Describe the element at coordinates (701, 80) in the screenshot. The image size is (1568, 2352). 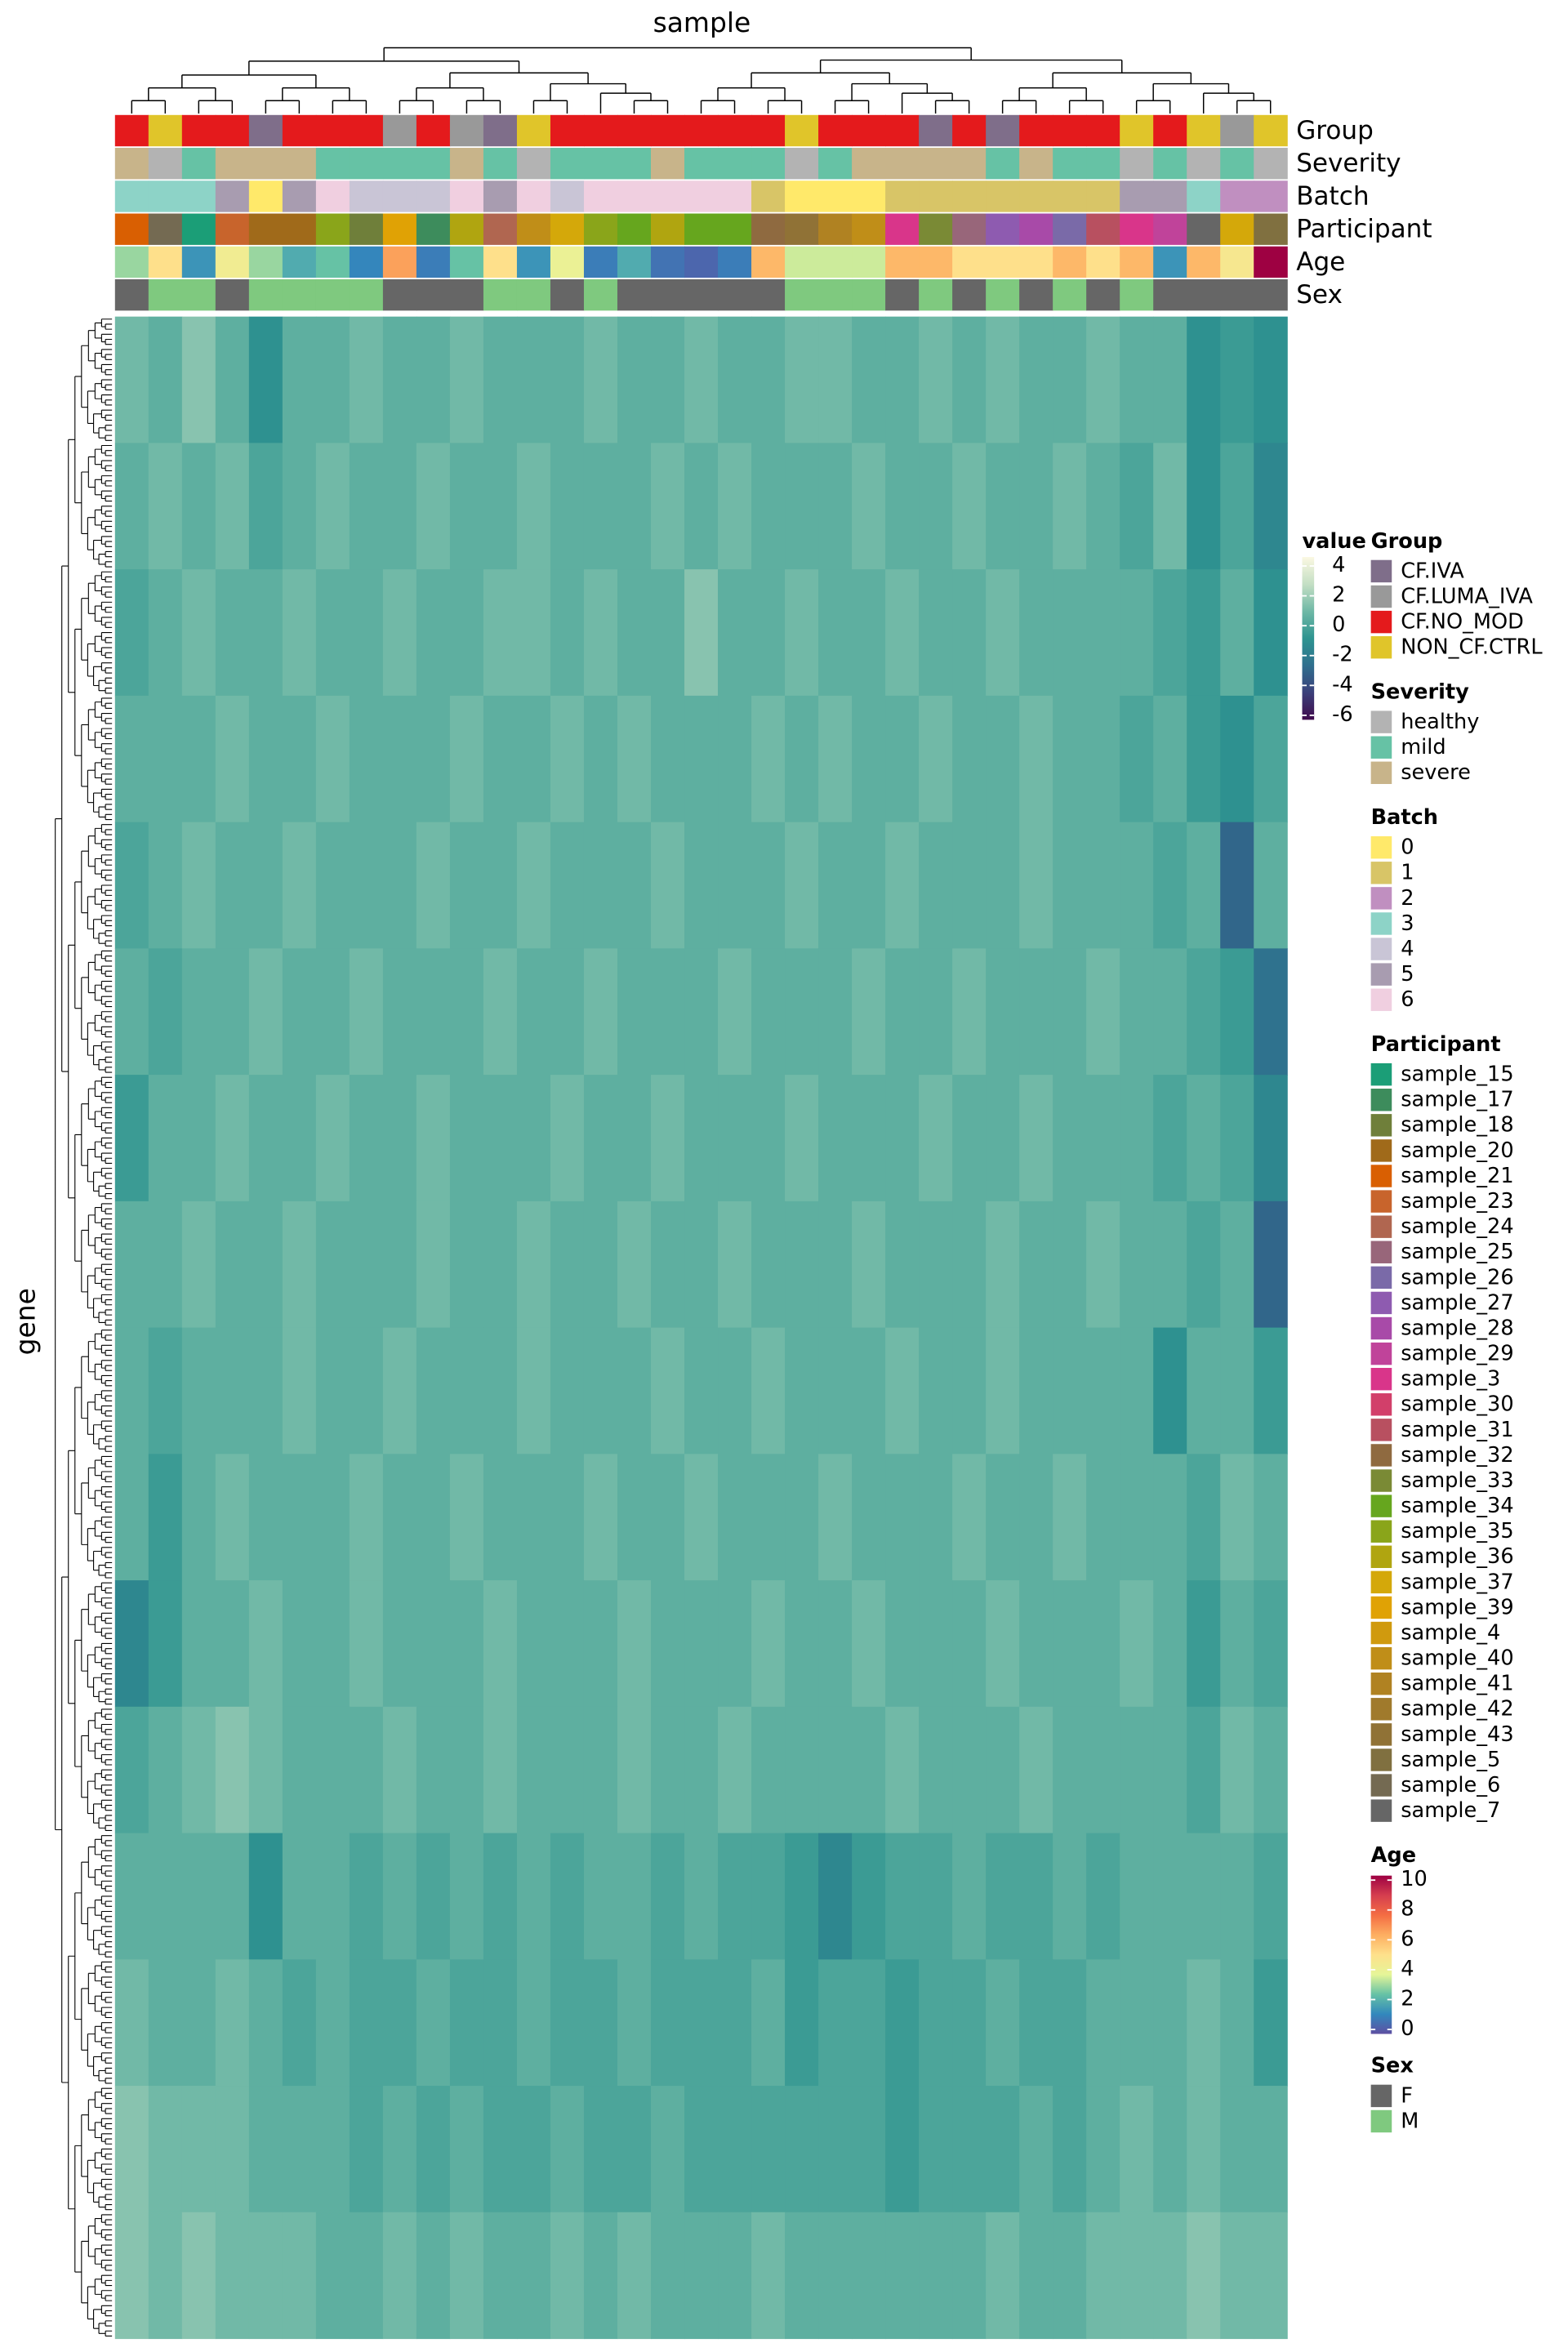
I see `column-dendrogram` at that location.